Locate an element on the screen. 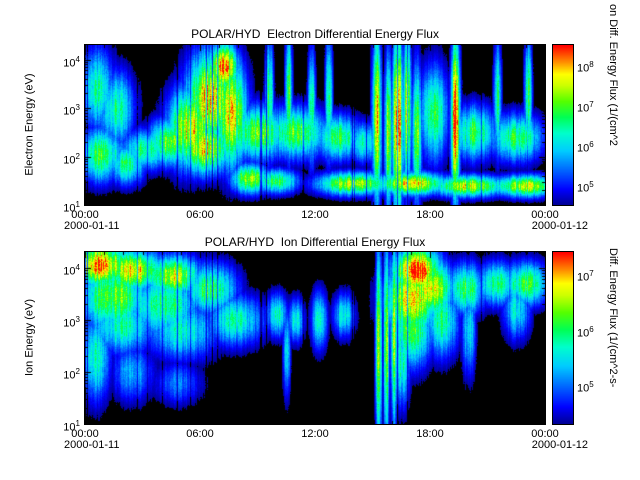  ion-plot-title: POLAR/HYD Ion Differential Energy Flux is located at coordinates (315, 242).